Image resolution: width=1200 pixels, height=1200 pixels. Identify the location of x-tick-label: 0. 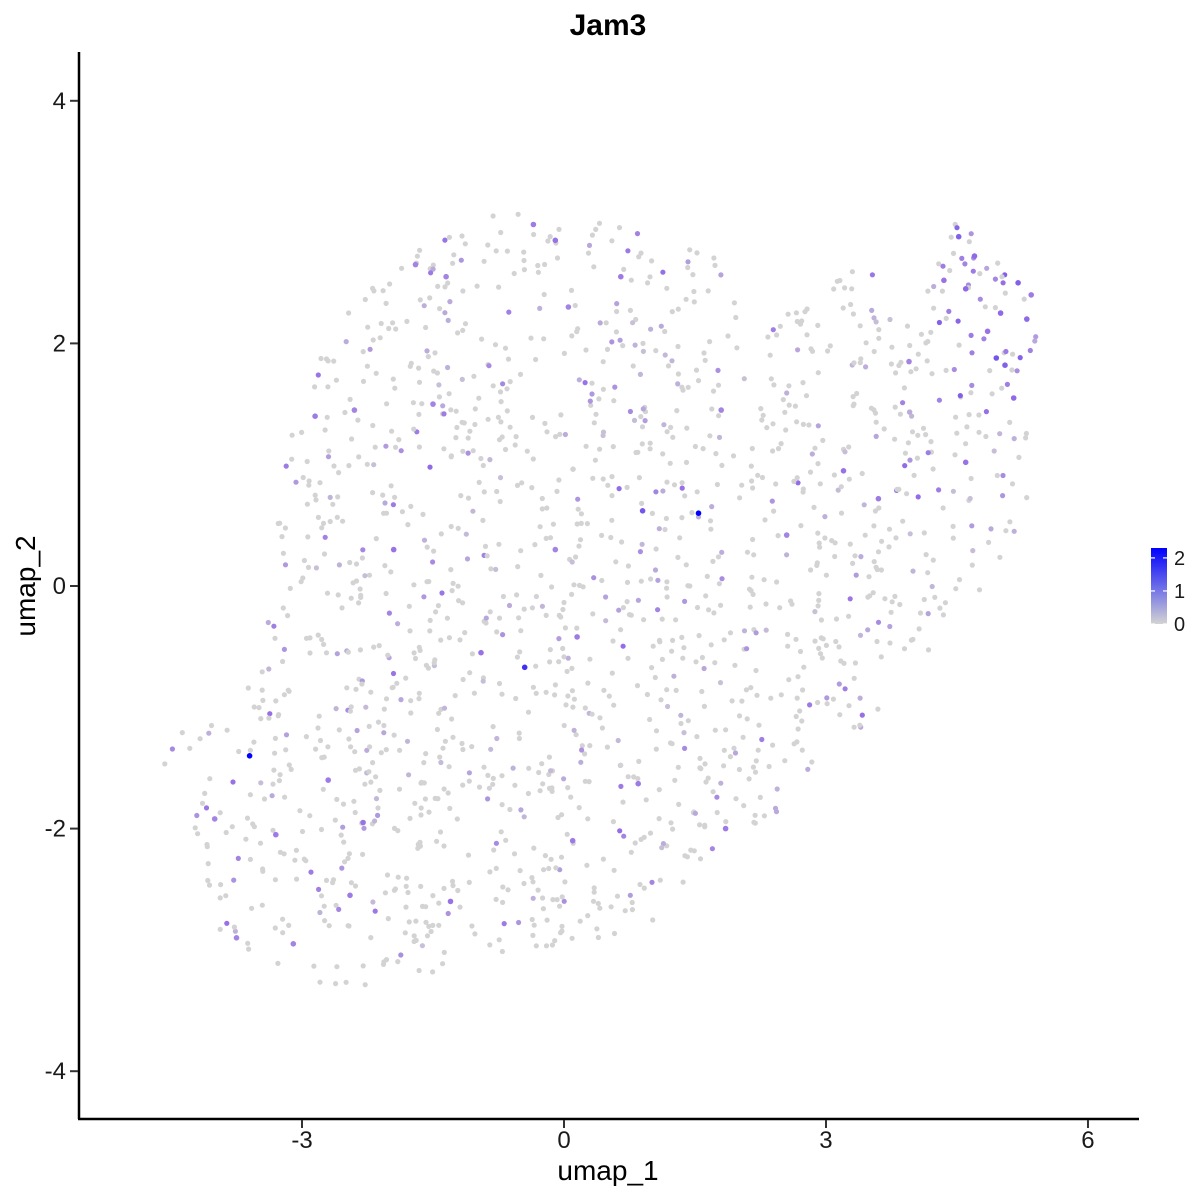
(563, 1140).